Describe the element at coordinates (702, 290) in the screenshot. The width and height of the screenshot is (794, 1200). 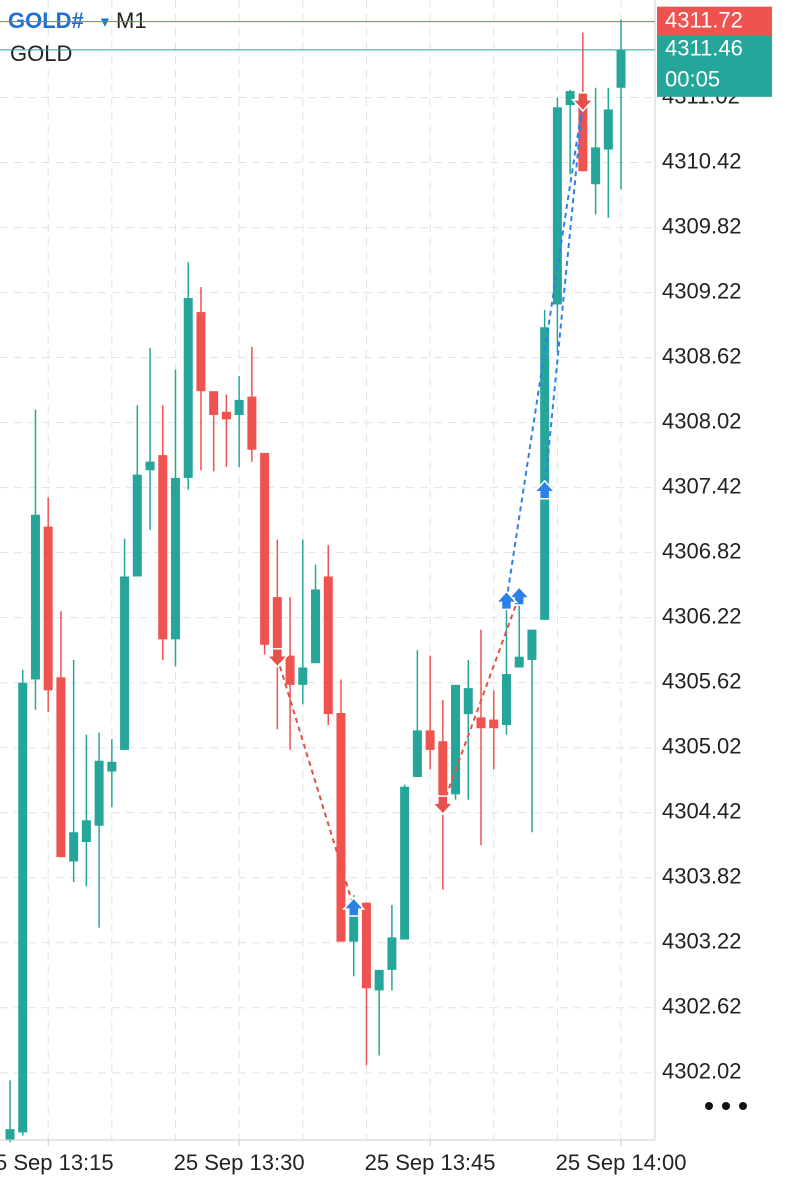
I see `y-tick-label: 4309.22` at that location.